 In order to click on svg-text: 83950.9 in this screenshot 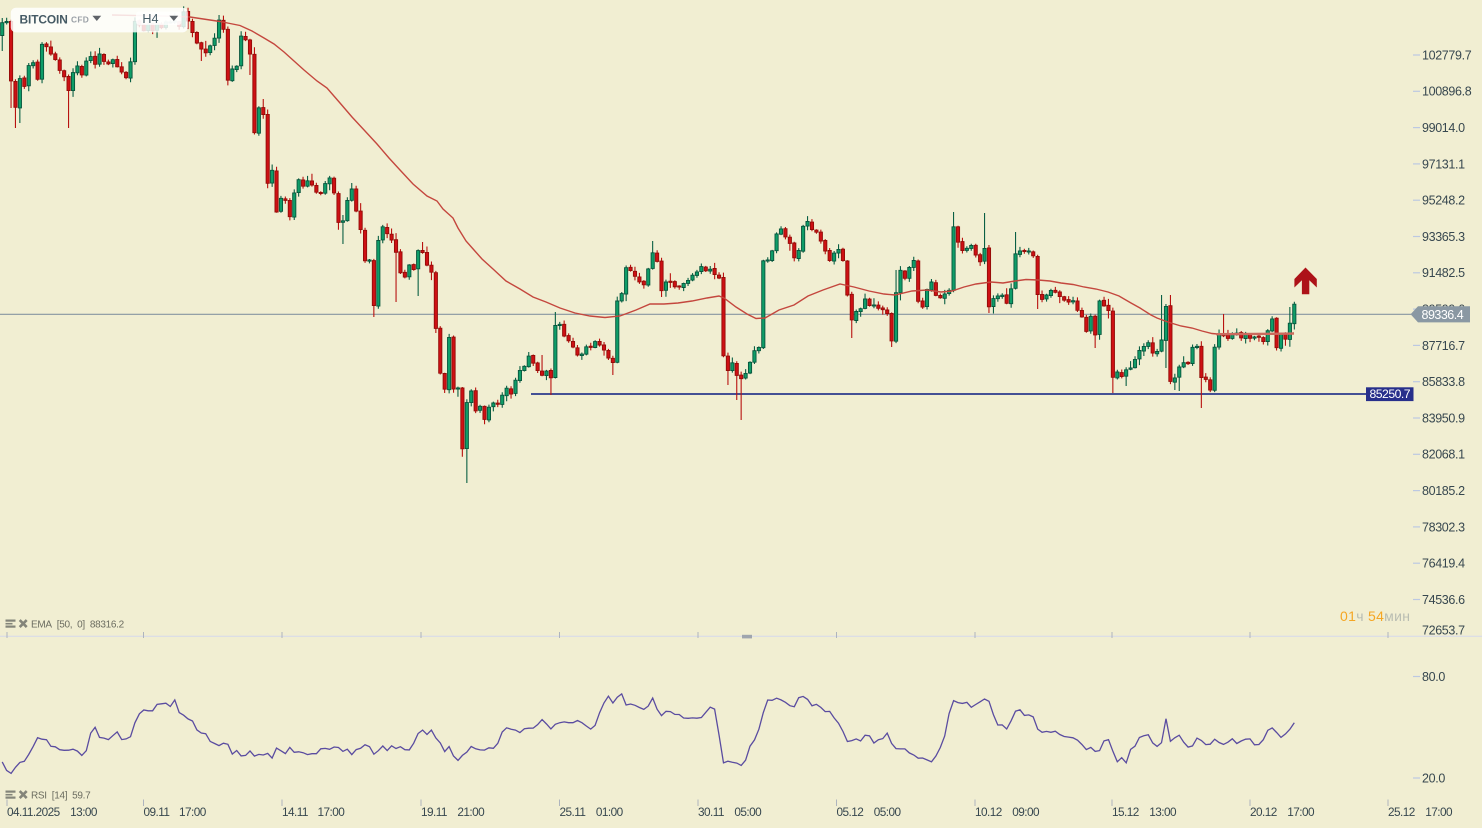, I will do `click(1443, 418)`.